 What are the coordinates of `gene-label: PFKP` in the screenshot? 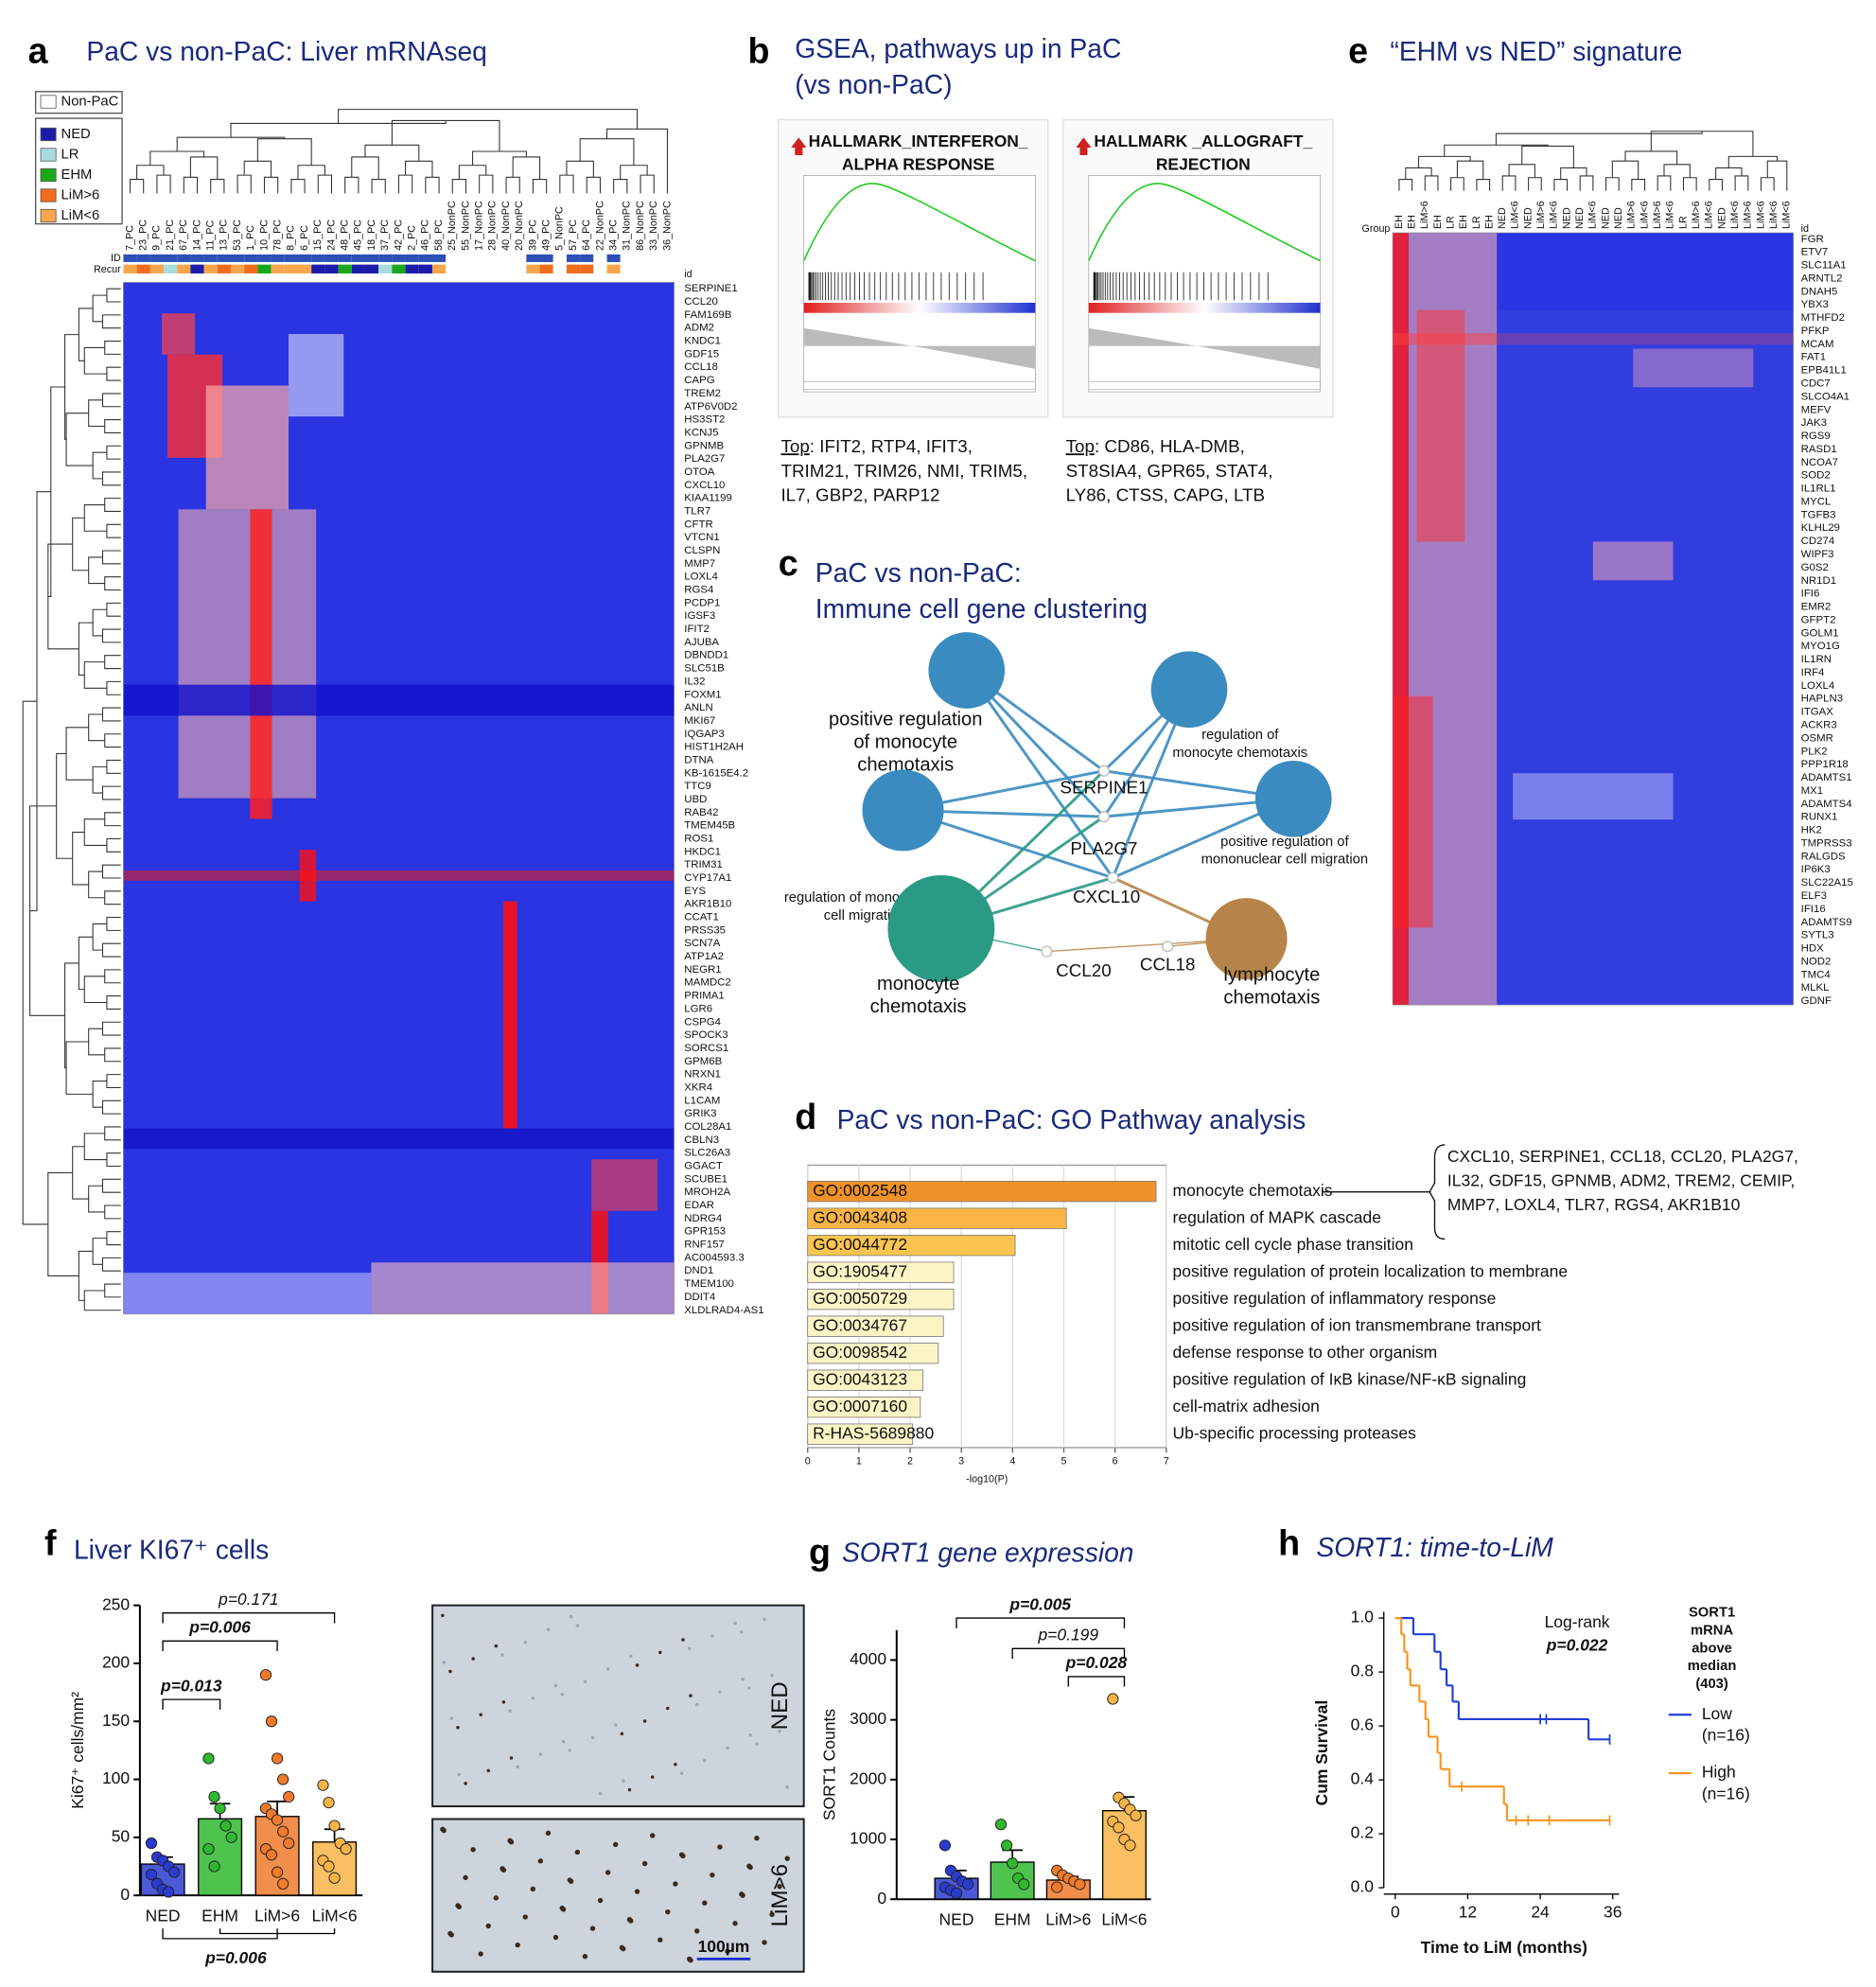 It's located at (1815, 331).